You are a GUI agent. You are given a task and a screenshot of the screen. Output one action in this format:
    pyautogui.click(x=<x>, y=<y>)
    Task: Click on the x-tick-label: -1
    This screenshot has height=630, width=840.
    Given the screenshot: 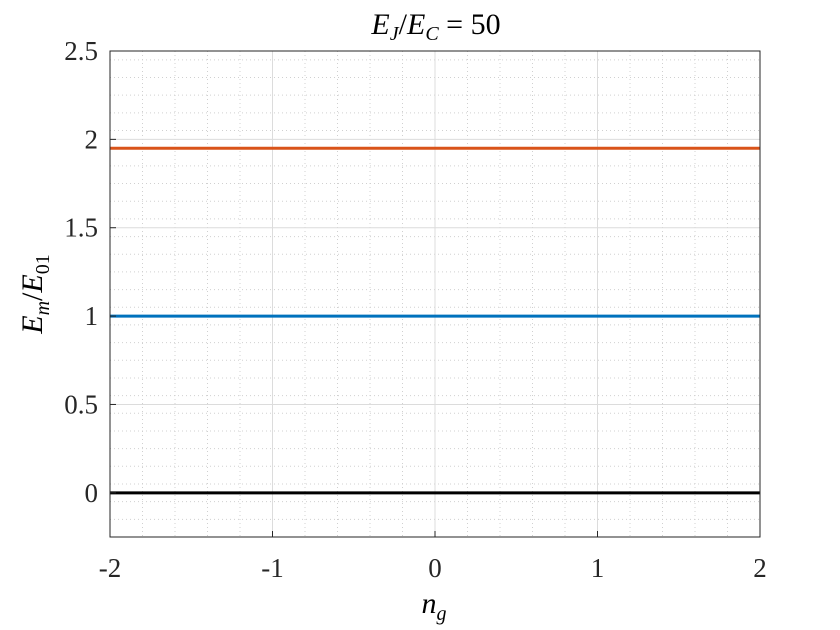 What is the action you would take?
    pyautogui.click(x=272, y=568)
    